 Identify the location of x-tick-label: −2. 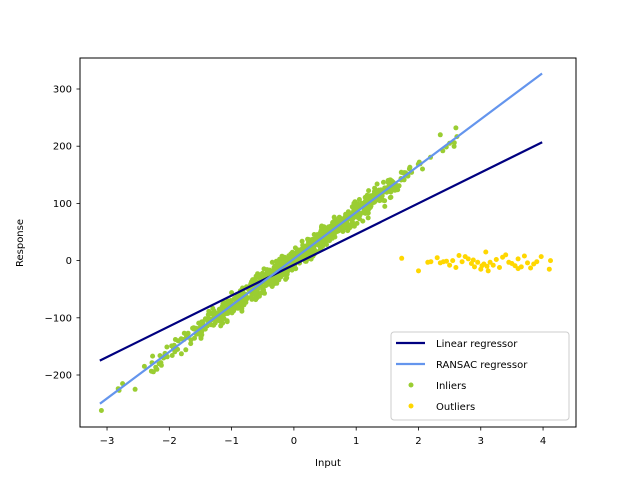
(169, 441).